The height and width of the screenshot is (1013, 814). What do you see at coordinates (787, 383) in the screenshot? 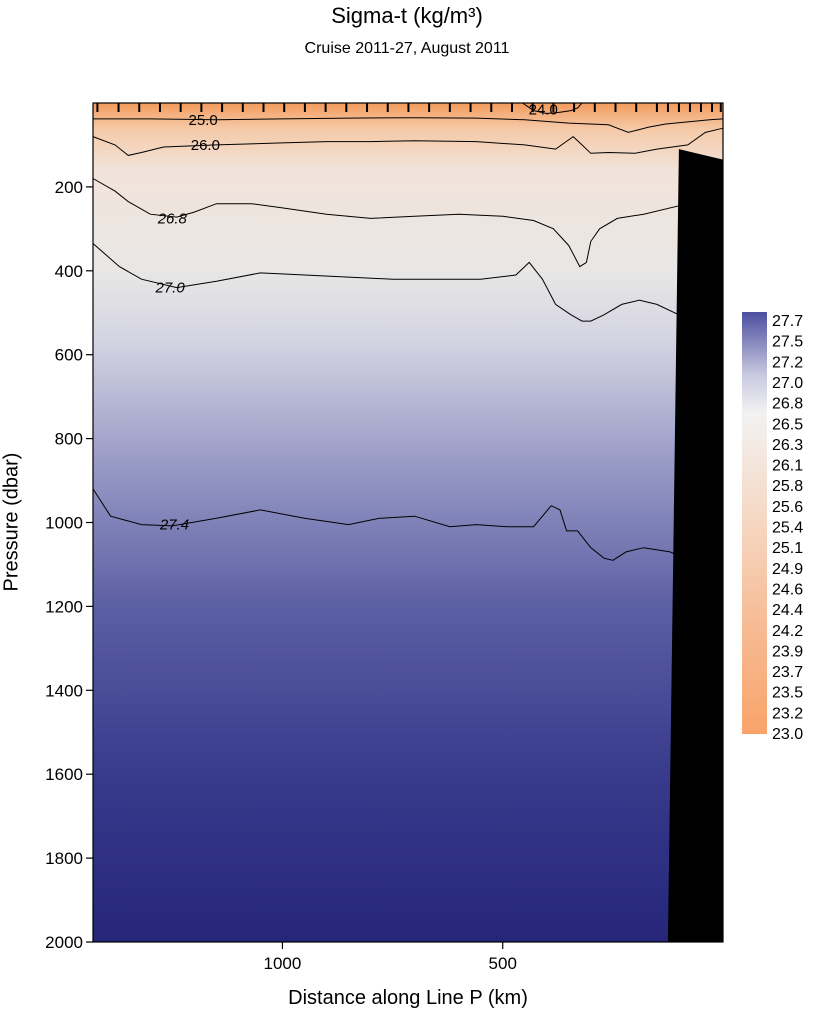
I see `colorbar-label: 27.0` at bounding box center [787, 383].